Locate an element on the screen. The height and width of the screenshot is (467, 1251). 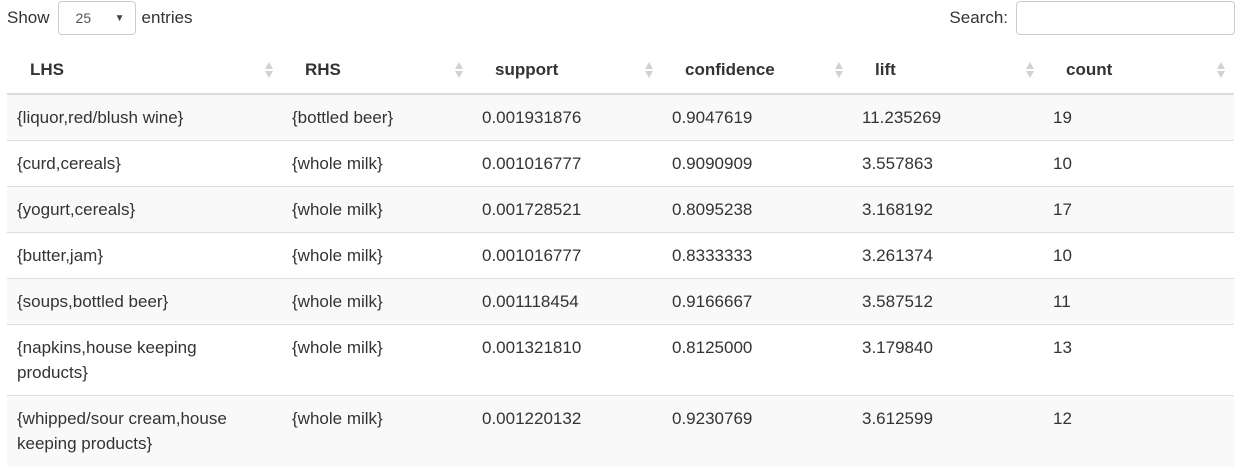
cell-confidence: 0.9230769 is located at coordinates (757, 431).